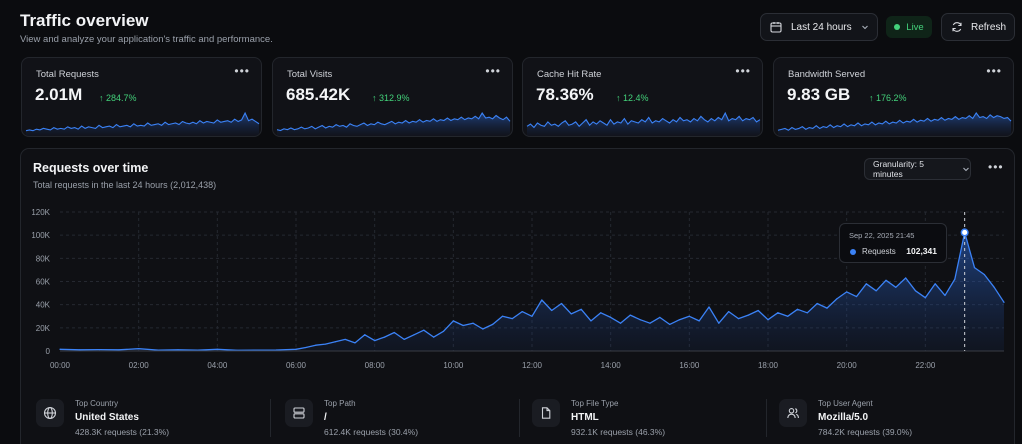 The image size is (1022, 444). I want to click on y-tick-label: 60K, so click(43, 282).